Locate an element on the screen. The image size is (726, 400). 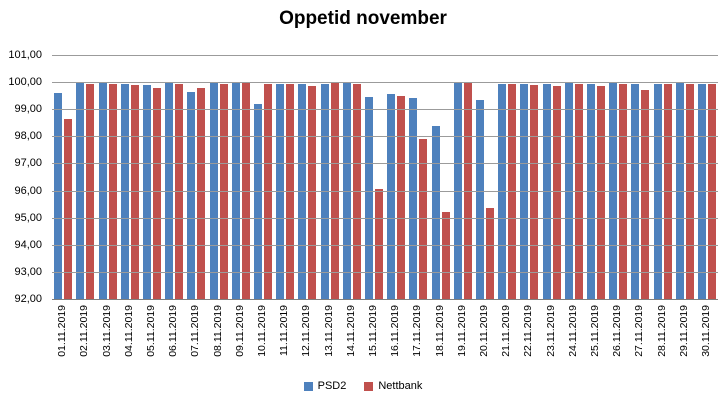
bar-nettbank-01.11.2019 is located at coordinates (68, 208).